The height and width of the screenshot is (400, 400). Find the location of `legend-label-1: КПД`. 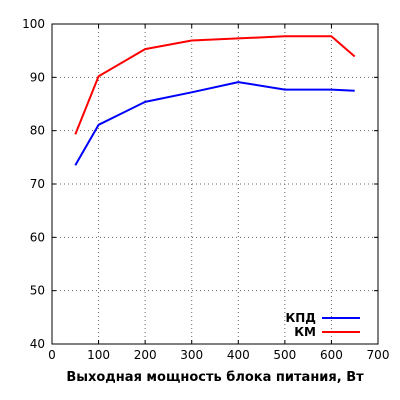

legend-label-1: КПД is located at coordinates (300, 318).